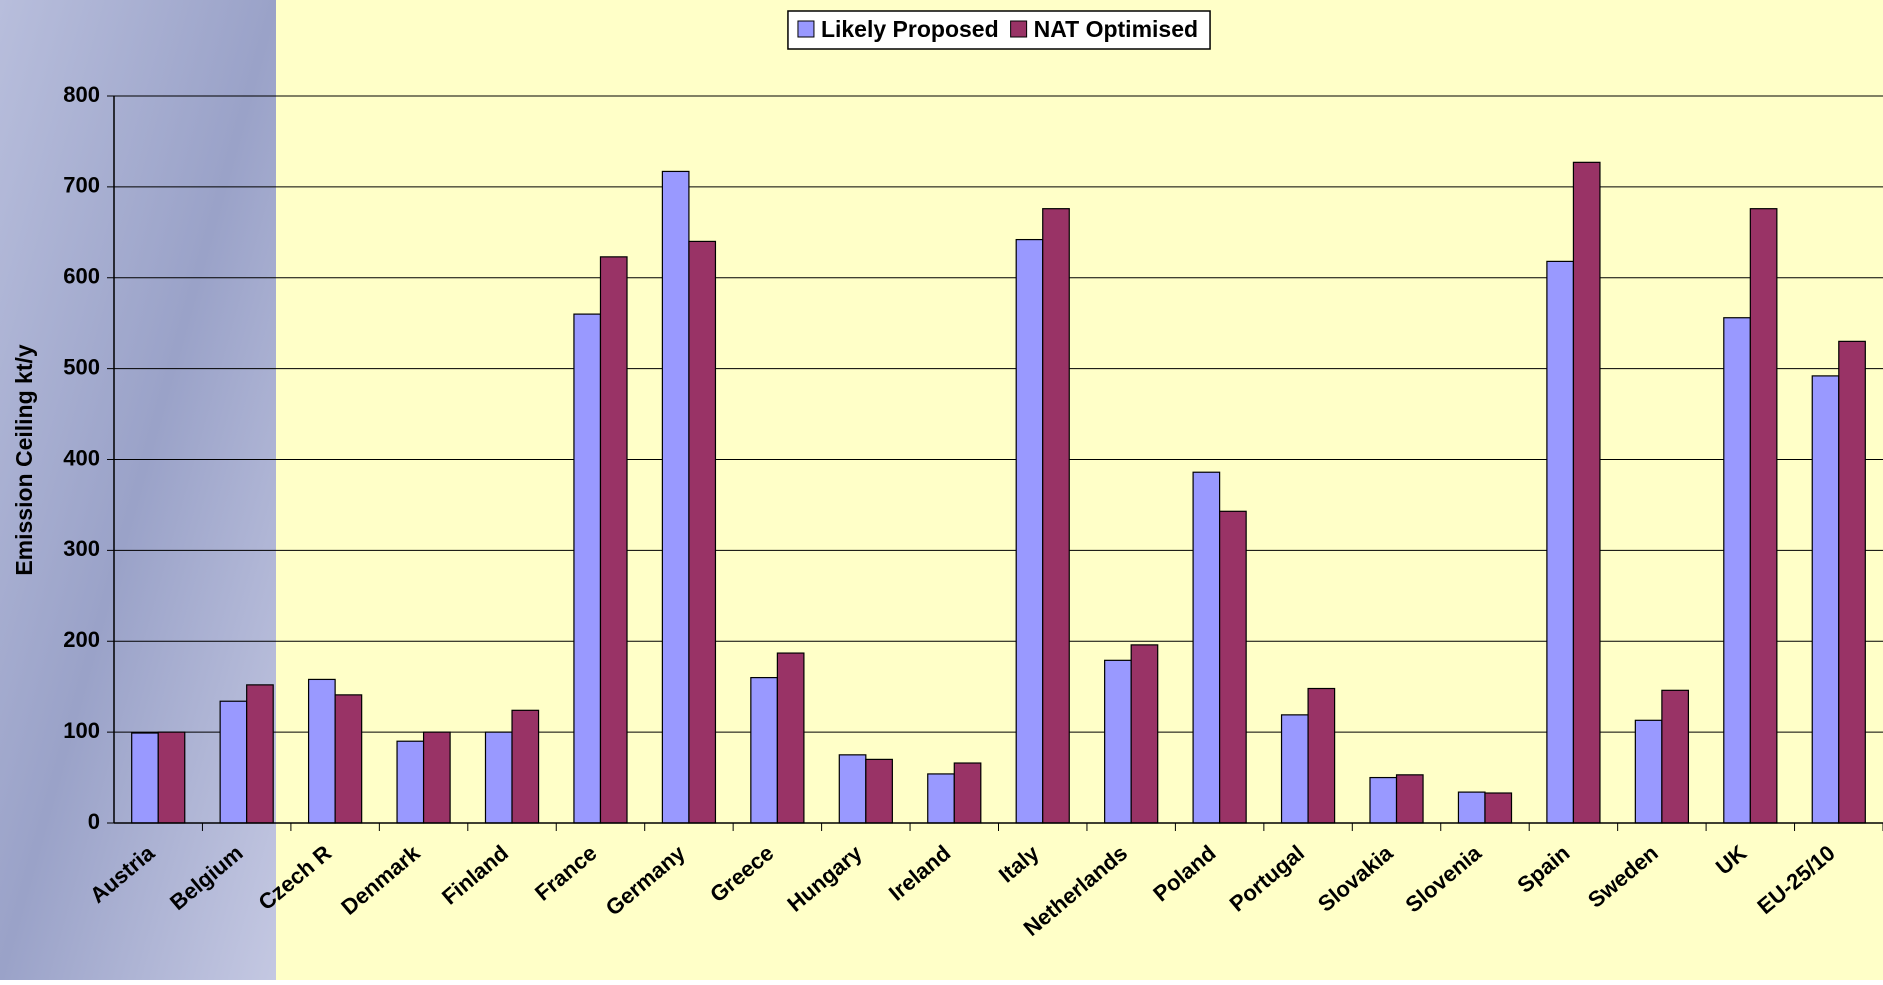 The width and height of the screenshot is (1883, 985). Describe the element at coordinates (81, 185) in the screenshot. I see `y-tick-label: 700` at that location.